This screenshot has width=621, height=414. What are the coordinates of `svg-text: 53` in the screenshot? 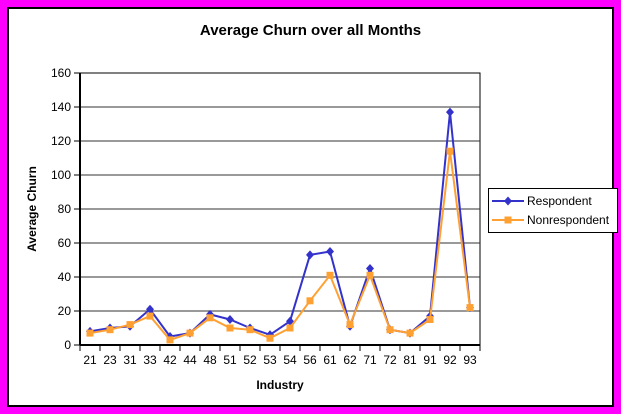 It's located at (270, 360).